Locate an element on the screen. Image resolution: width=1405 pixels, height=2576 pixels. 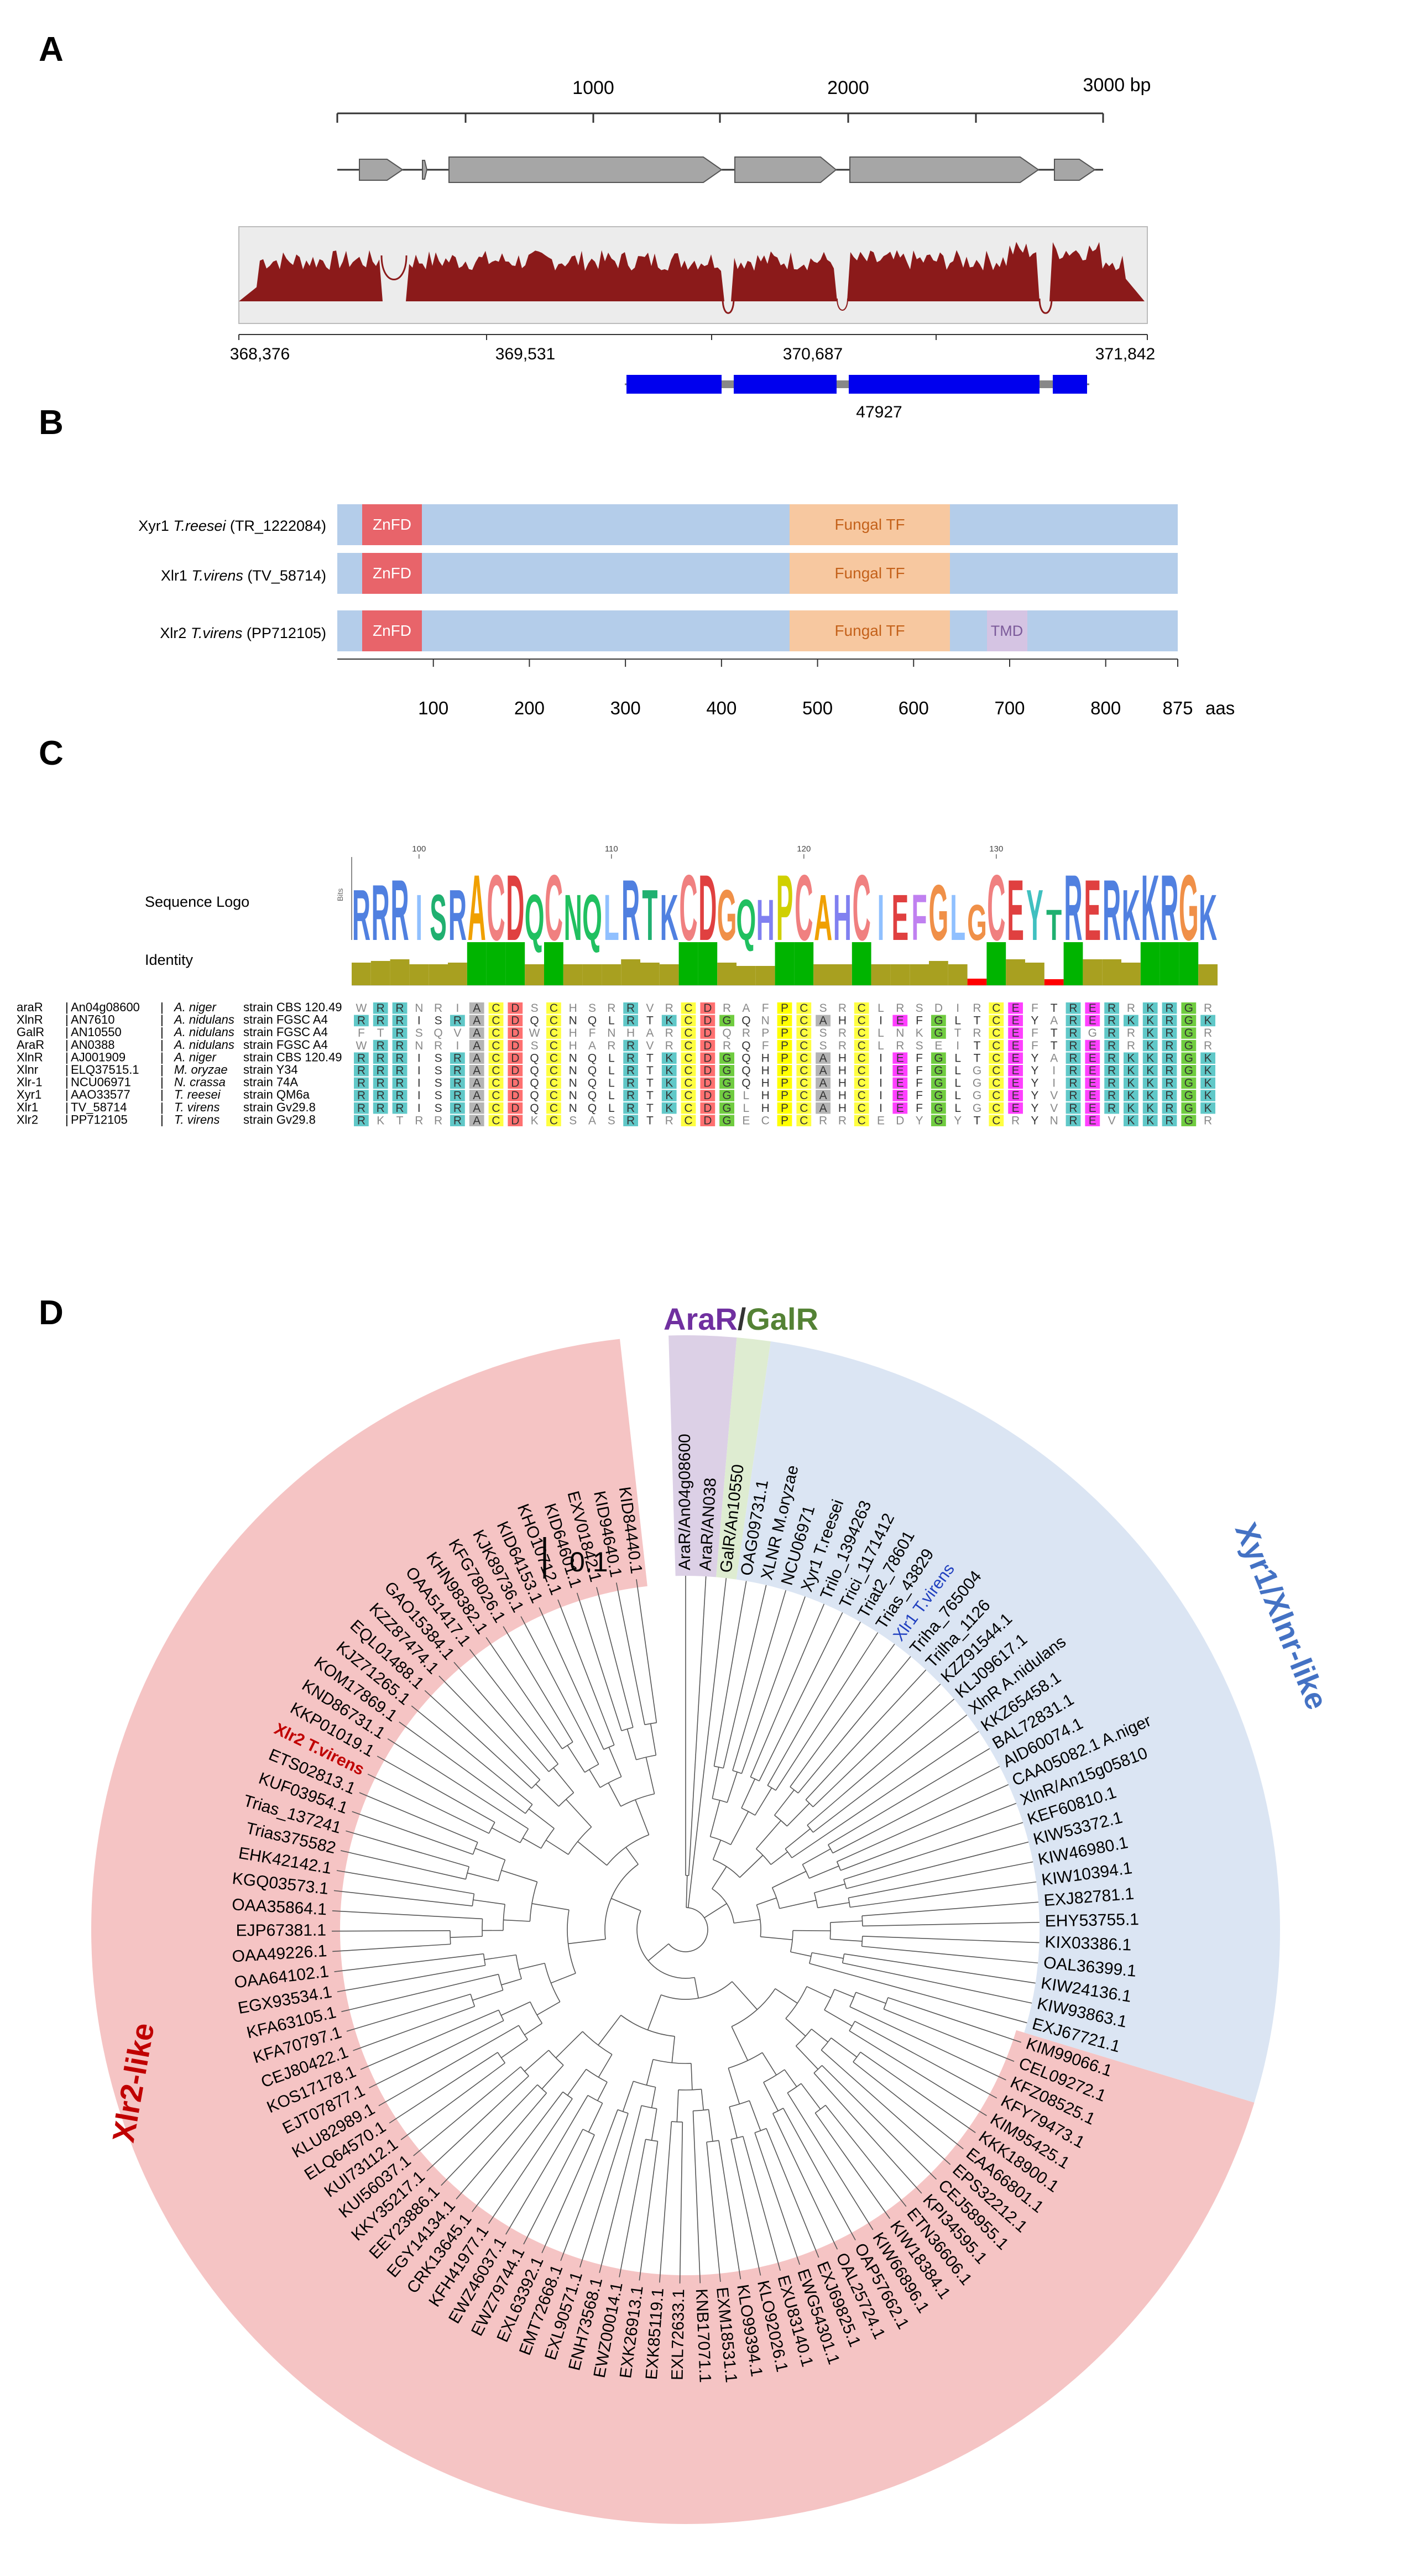
leaf-label: AraR/An04g08600 is located at coordinates (685, 1502).